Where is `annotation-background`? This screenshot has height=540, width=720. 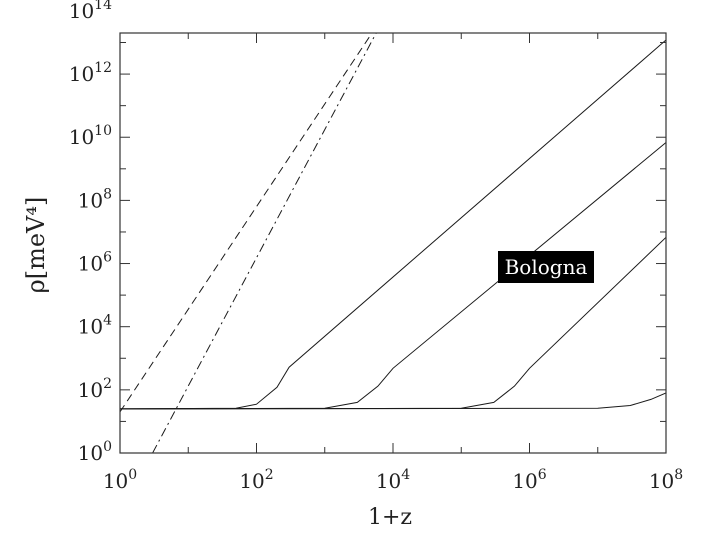 annotation-background is located at coordinates (546, 267).